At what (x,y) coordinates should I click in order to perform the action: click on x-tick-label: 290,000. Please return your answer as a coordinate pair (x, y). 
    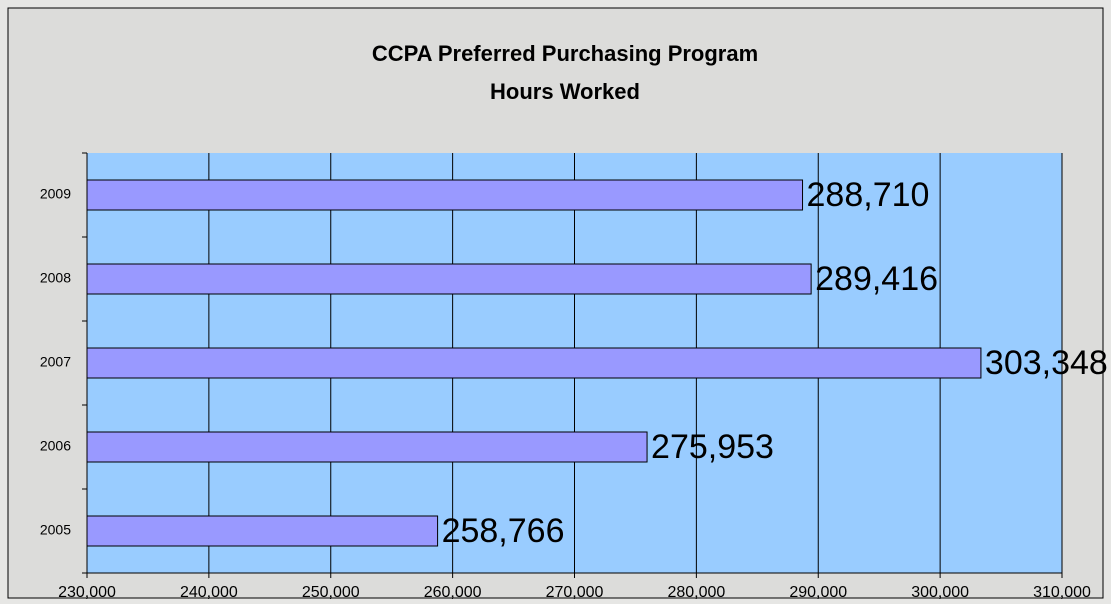
    Looking at the image, I should click on (818, 592).